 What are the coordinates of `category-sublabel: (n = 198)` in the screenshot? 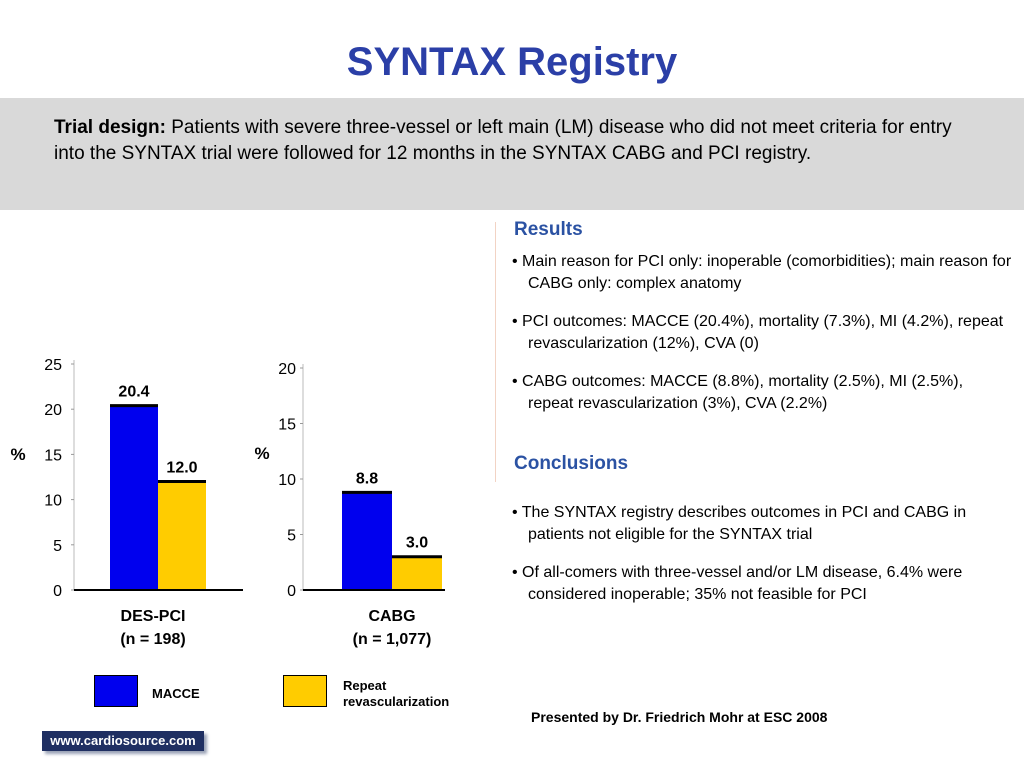 It's located at (152, 639).